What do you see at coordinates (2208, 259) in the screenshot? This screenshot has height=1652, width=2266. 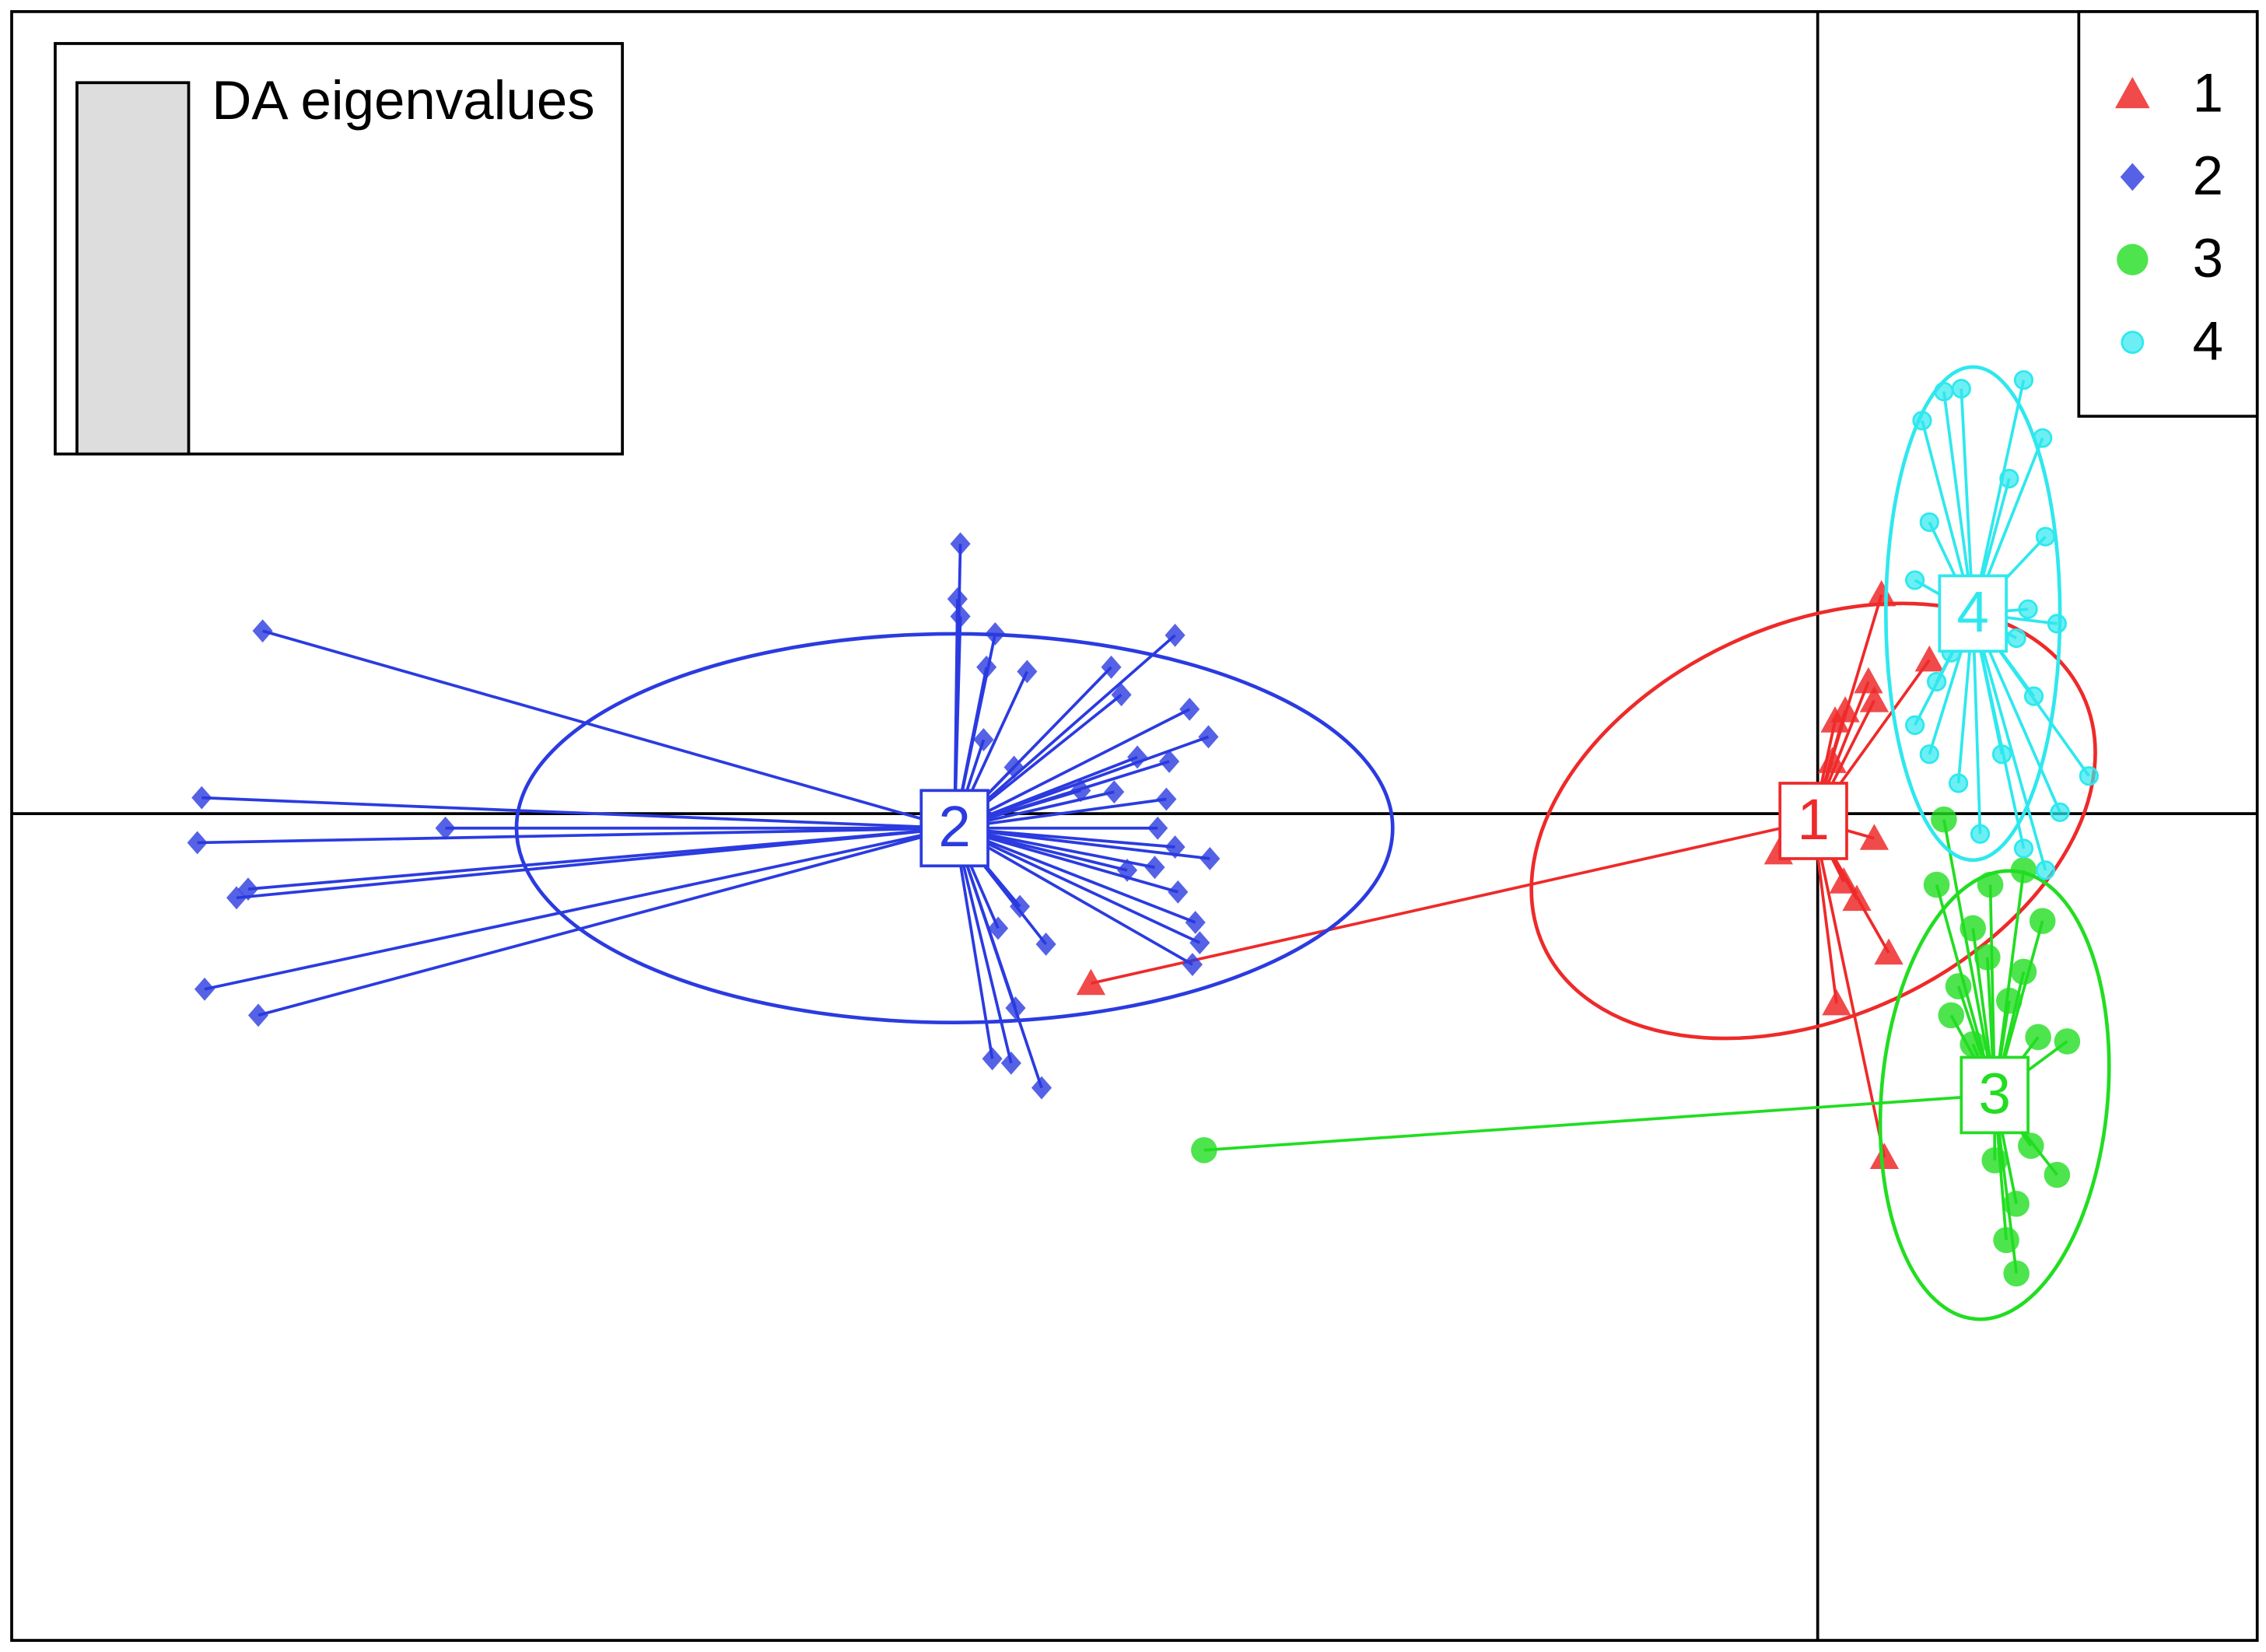 I see `legend-label: 3` at bounding box center [2208, 259].